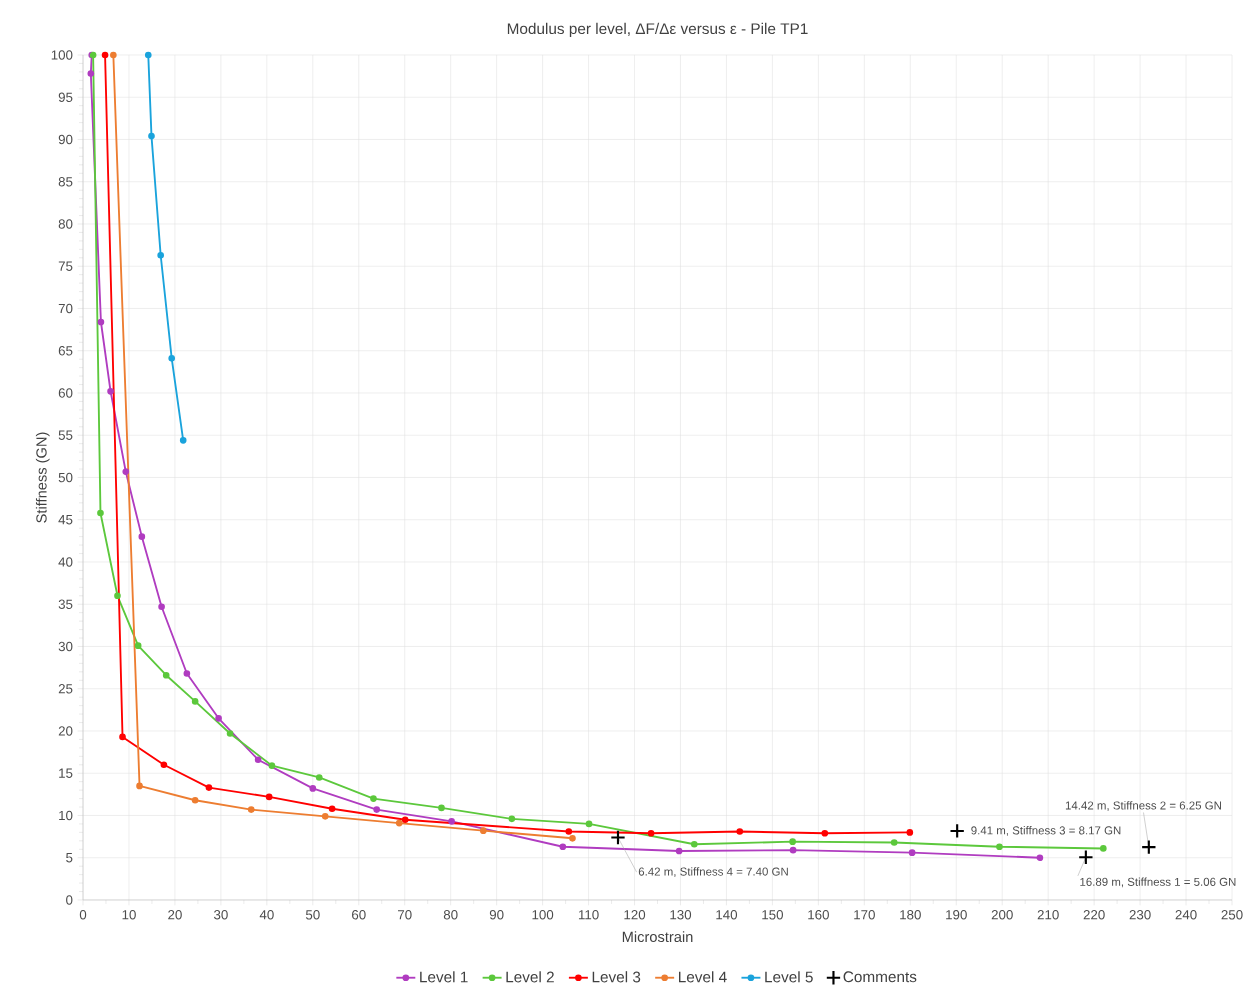 The width and height of the screenshot is (1253, 994). I want to click on x-tick-label: 0, so click(83, 915).